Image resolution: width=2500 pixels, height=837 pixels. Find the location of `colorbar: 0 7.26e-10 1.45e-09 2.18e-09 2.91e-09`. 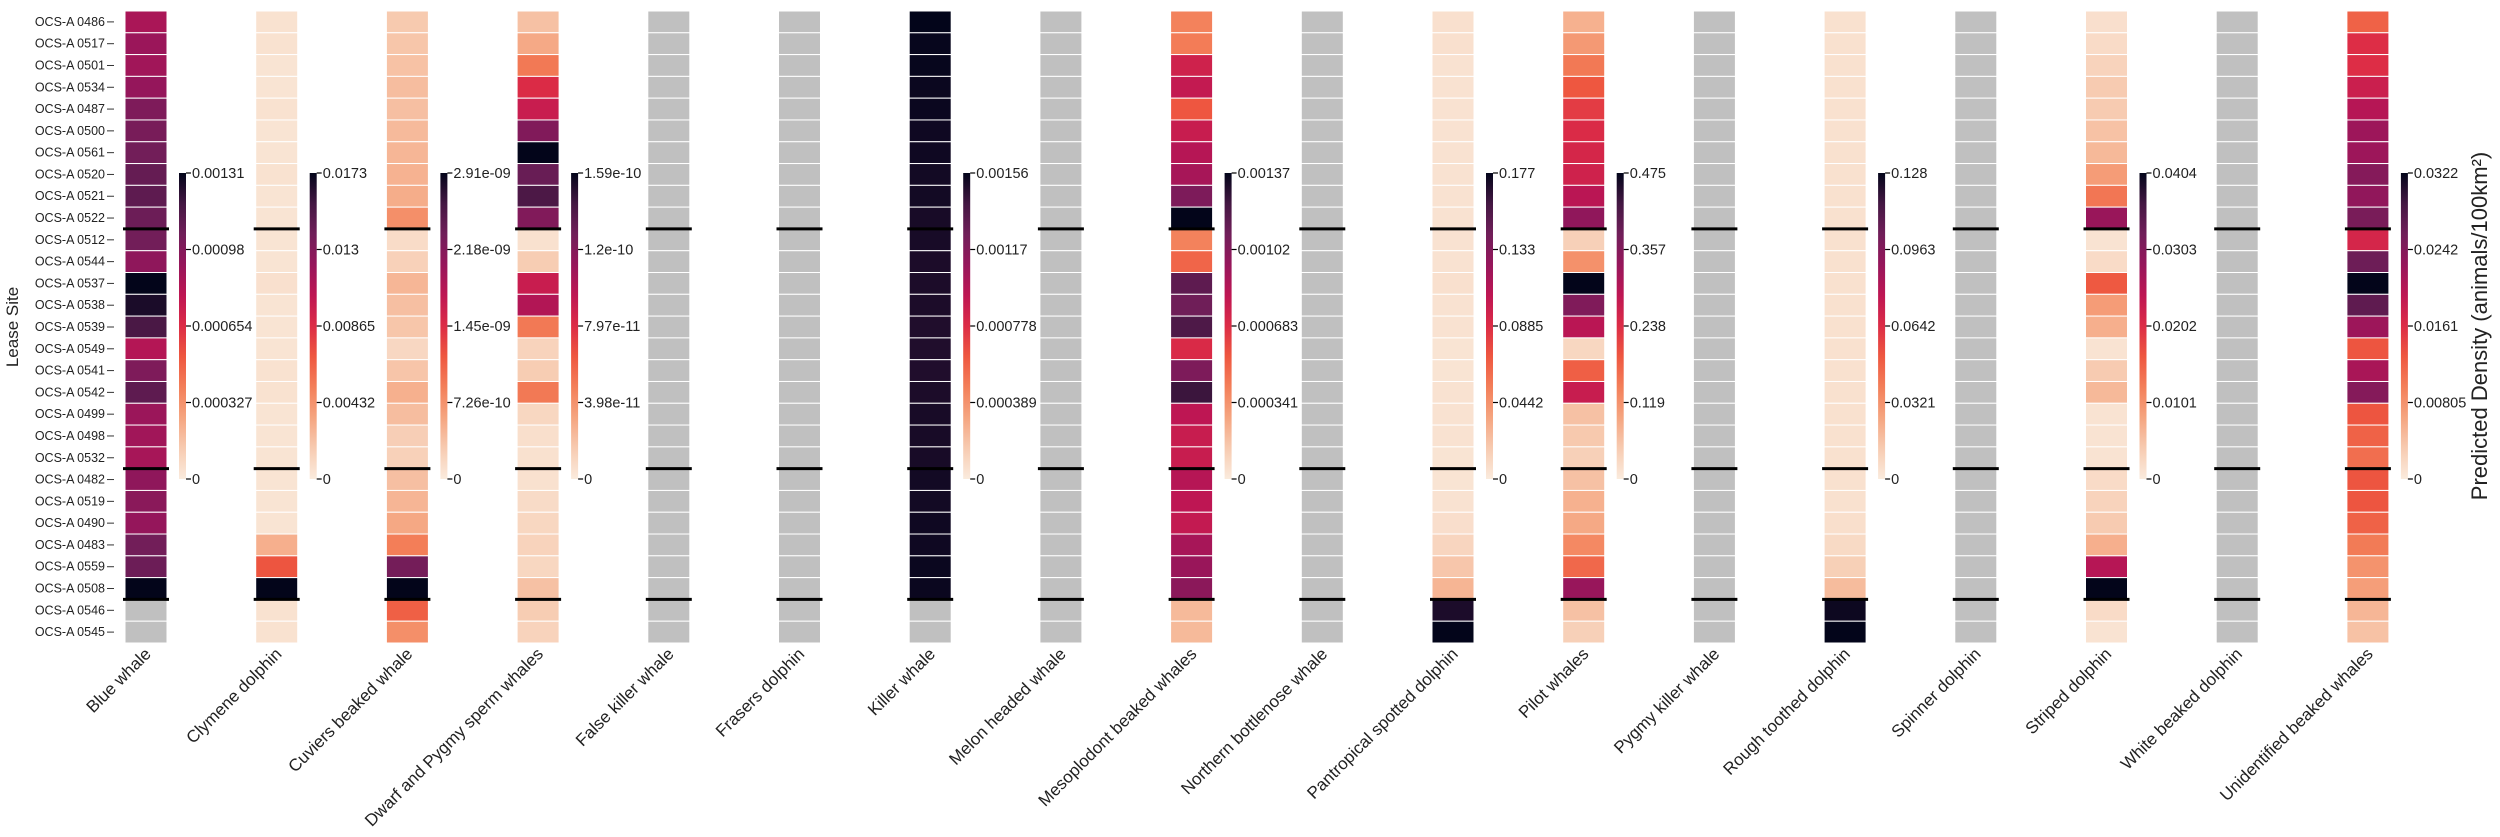

colorbar: 0 7.26e-10 1.45e-09 2.18e-09 2.91e-09 is located at coordinates (475, 327).